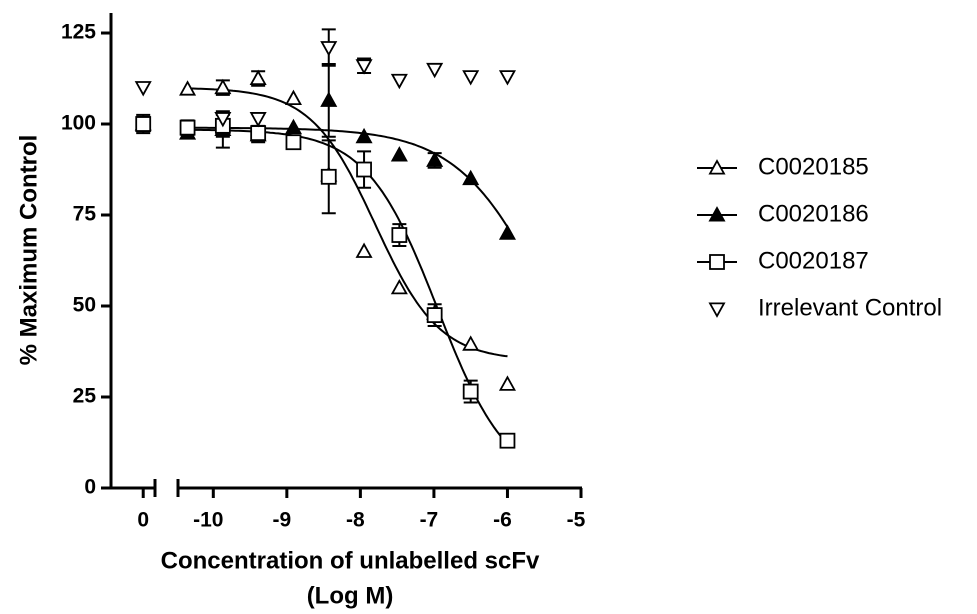 The height and width of the screenshot is (614, 977). I want to click on legend-label: C0020185, so click(813, 166).